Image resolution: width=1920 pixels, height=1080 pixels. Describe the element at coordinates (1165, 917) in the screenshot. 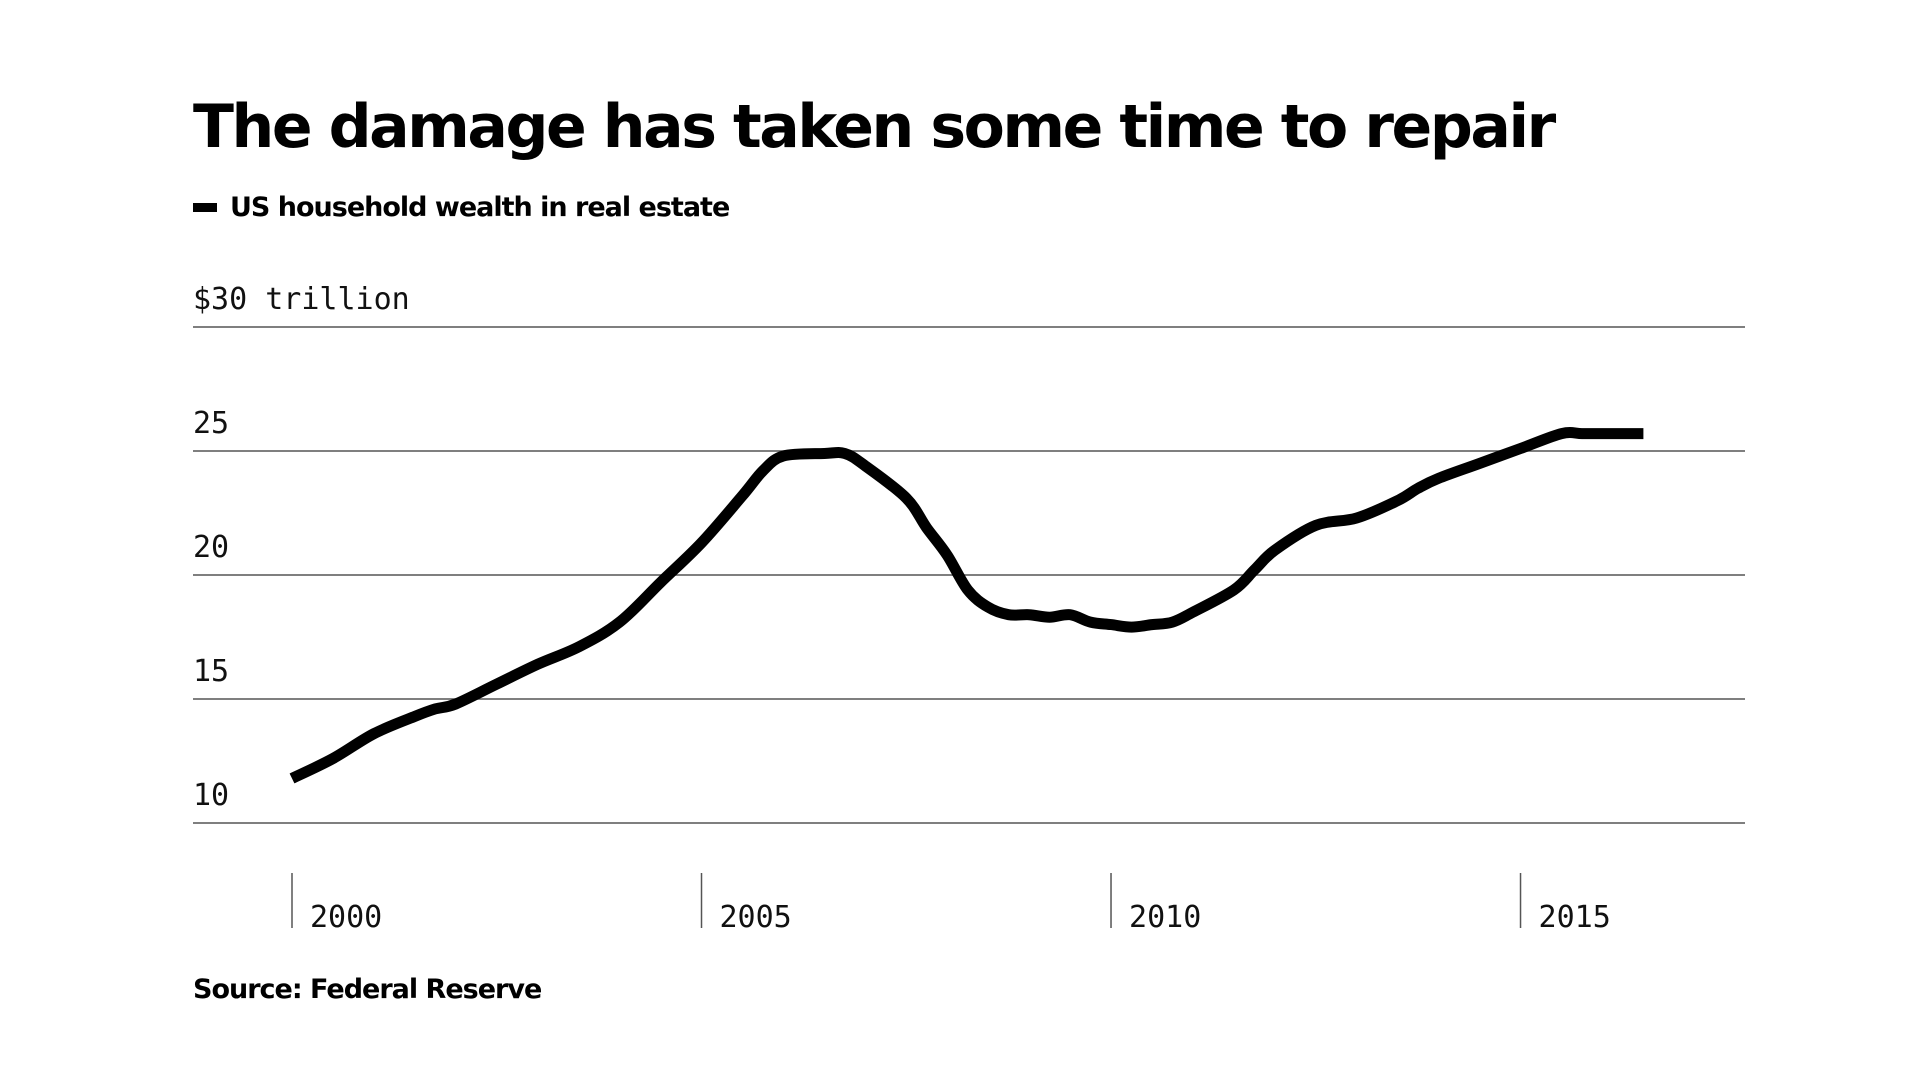

I see `x-tick-label: 2010` at that location.